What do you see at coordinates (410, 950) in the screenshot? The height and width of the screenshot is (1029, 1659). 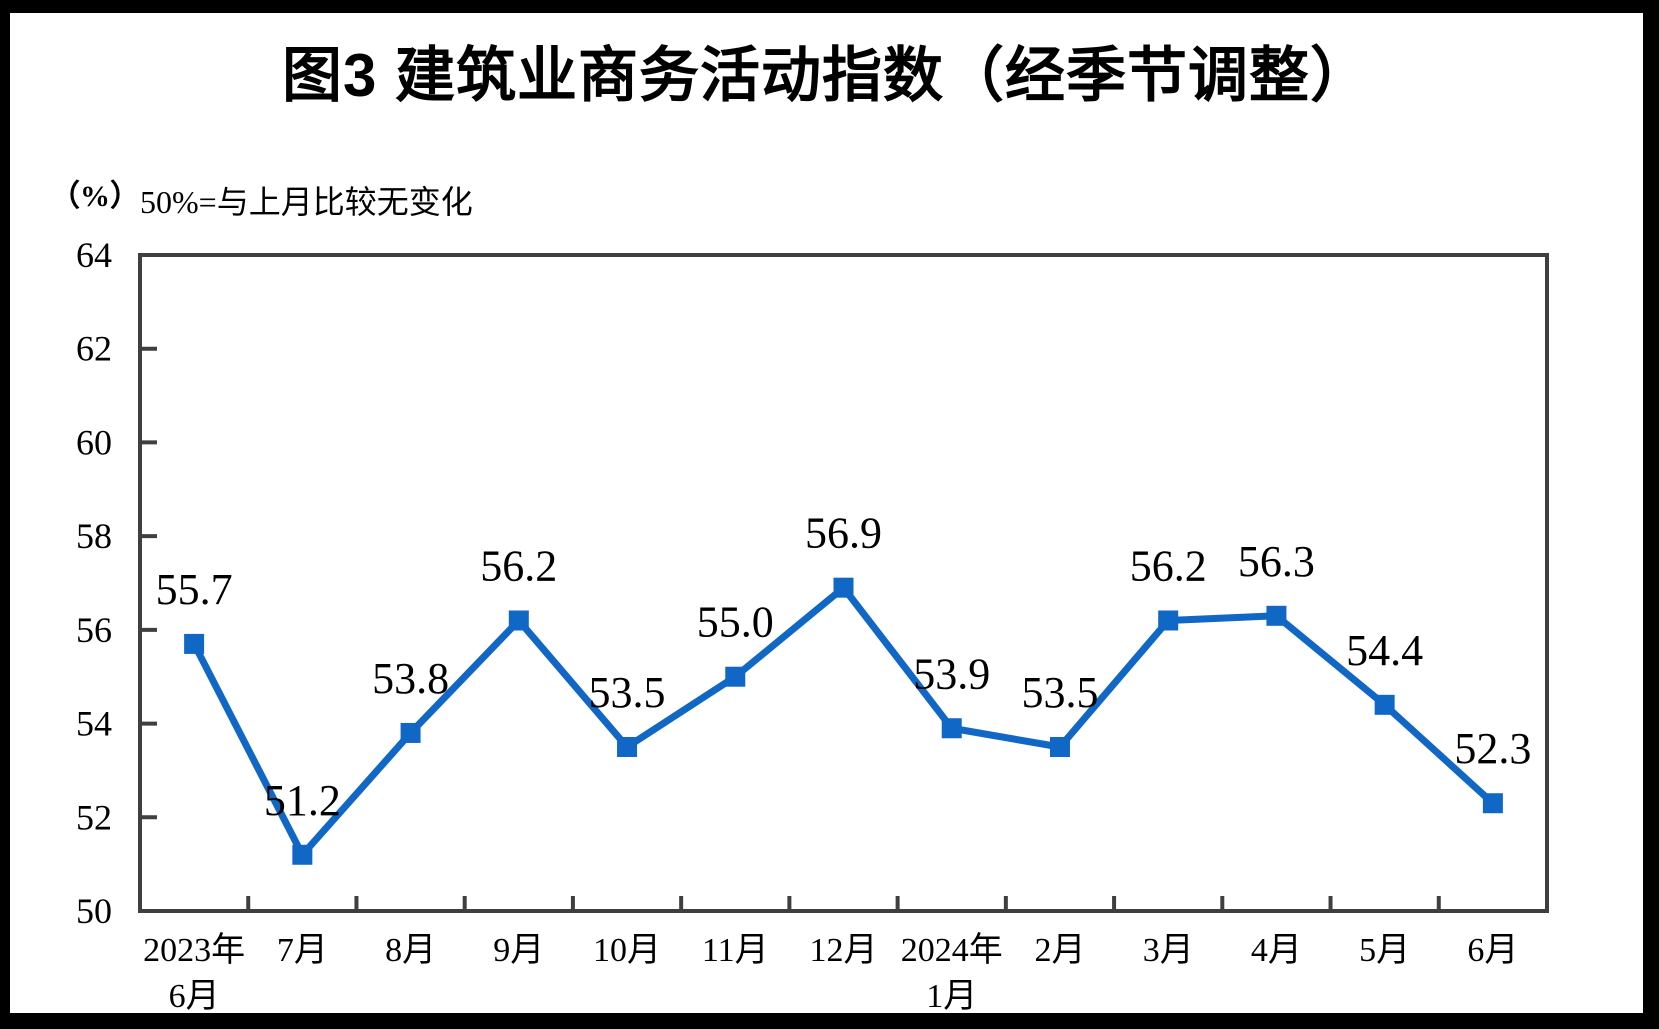 I see `x-axis-tick-label: 8月` at bounding box center [410, 950].